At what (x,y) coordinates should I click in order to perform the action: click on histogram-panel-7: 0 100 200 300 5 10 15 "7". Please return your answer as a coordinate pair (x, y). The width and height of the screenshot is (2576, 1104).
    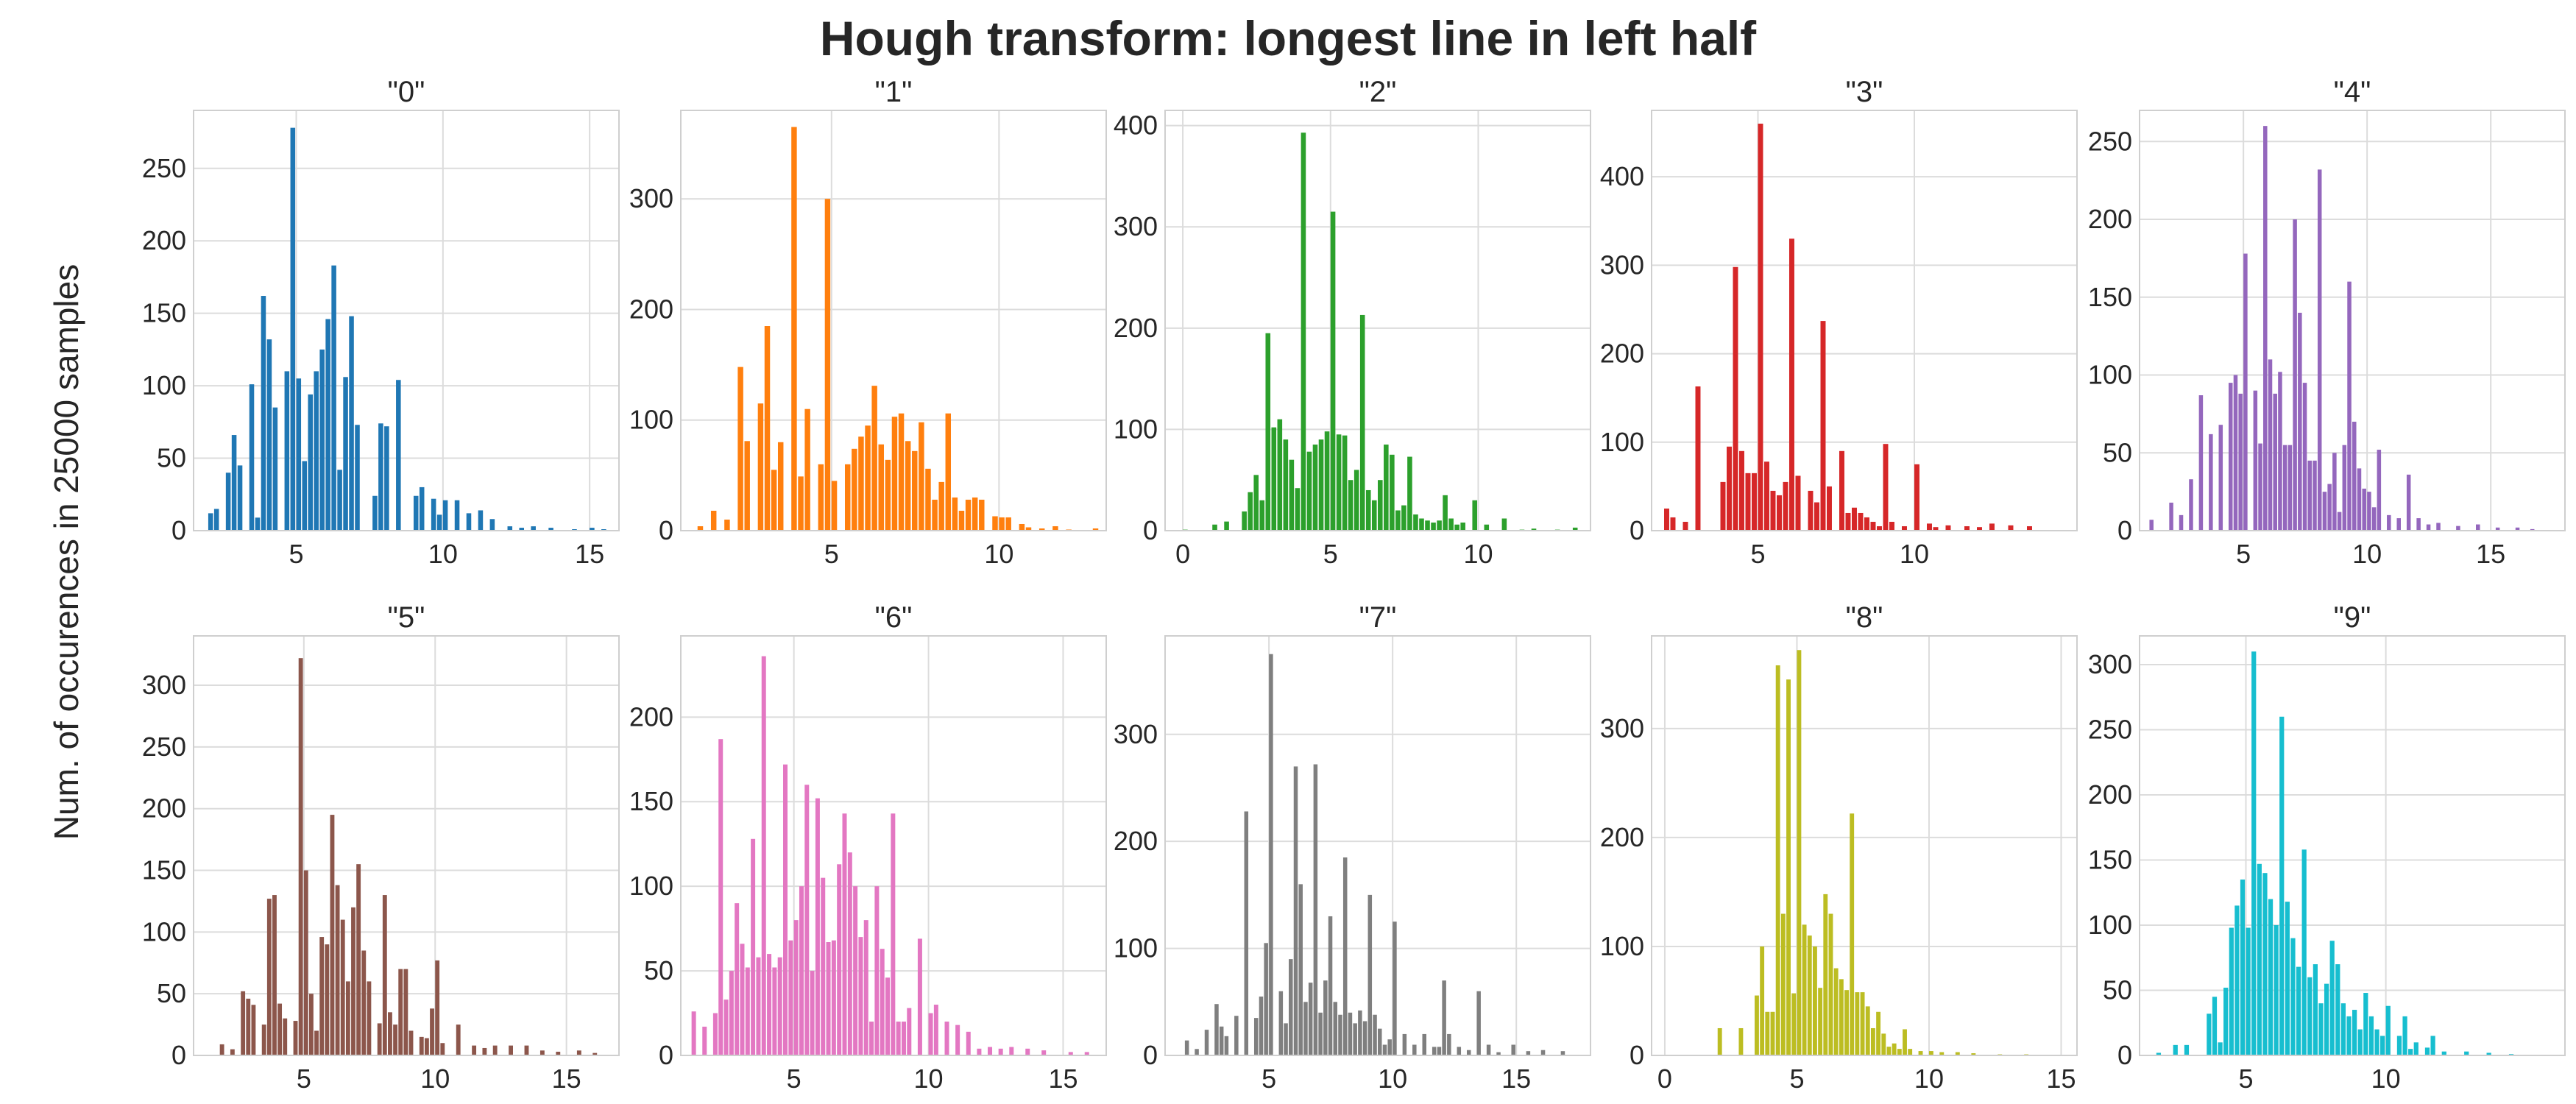
    Looking at the image, I should click on (1352, 847).